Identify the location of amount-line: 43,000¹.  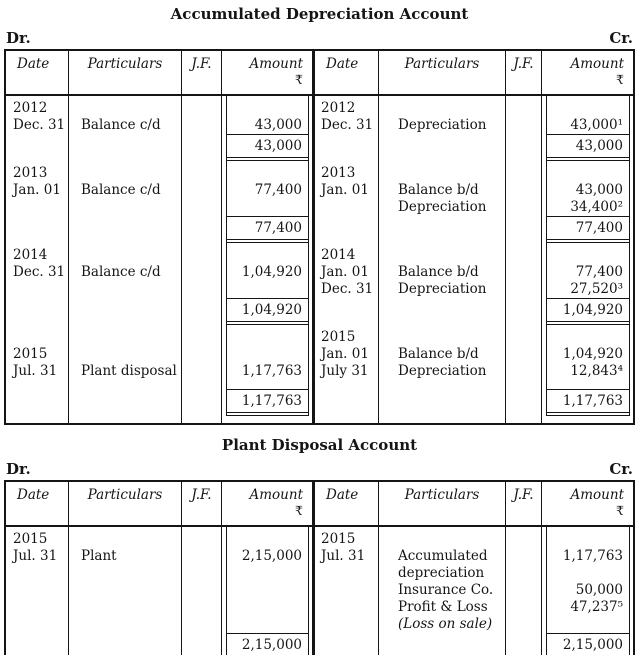
(596, 125).